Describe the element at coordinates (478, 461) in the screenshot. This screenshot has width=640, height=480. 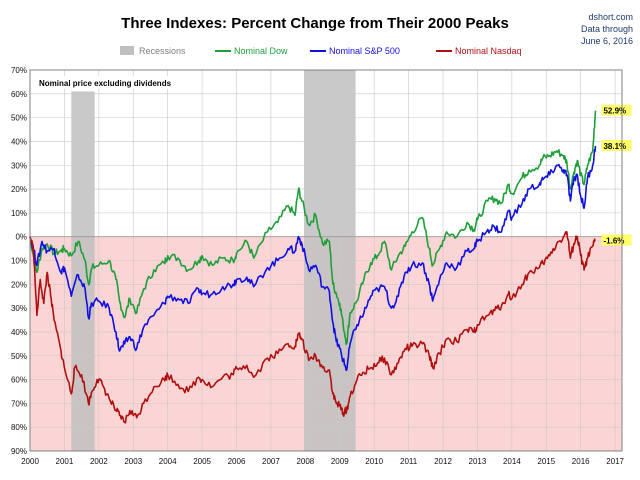
I see `x-tick-label: 2013` at that location.